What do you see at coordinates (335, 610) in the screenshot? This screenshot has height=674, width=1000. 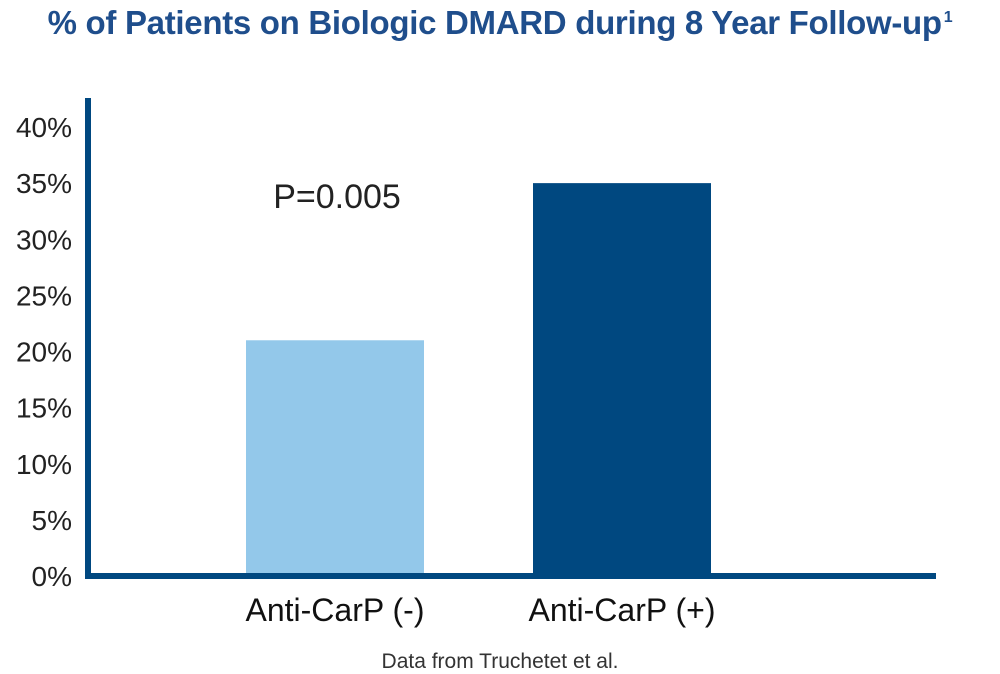 I see `x-tick-label: Anti-CarP (-)` at bounding box center [335, 610].